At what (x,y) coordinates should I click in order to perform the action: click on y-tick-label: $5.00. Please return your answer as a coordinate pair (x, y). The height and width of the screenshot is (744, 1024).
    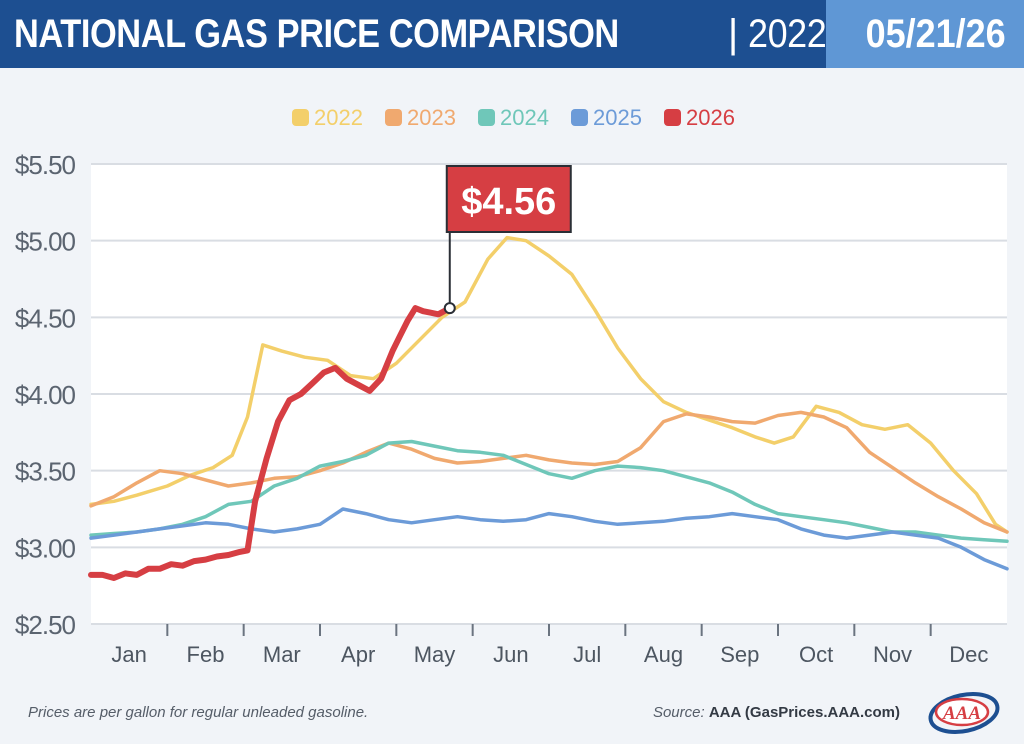
    Looking at the image, I should click on (45, 242).